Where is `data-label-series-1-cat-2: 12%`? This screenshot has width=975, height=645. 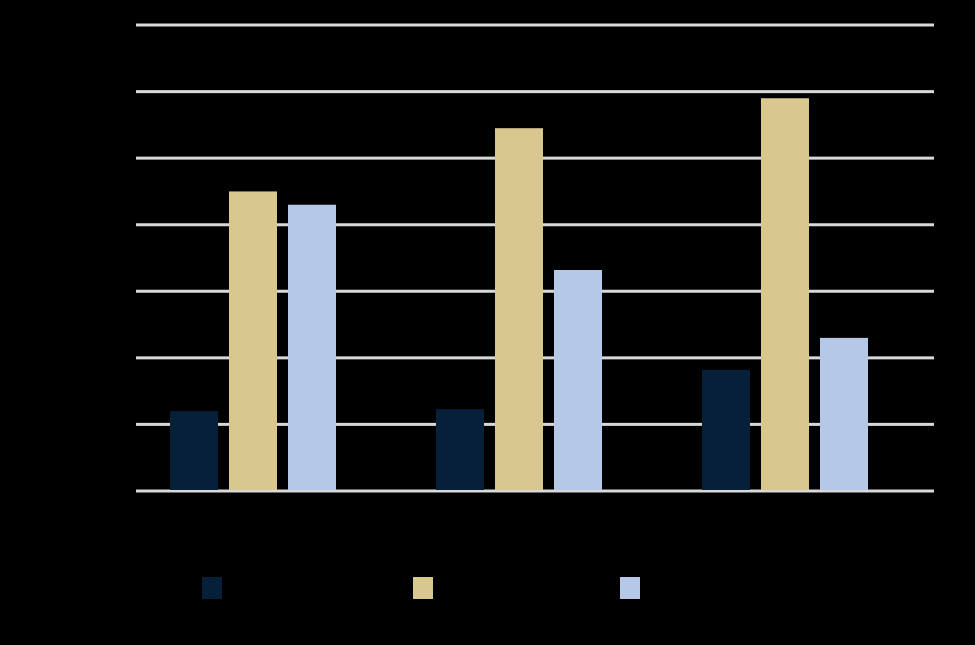 data-label-series-1-cat-2: 12% is located at coordinates (460, 391).